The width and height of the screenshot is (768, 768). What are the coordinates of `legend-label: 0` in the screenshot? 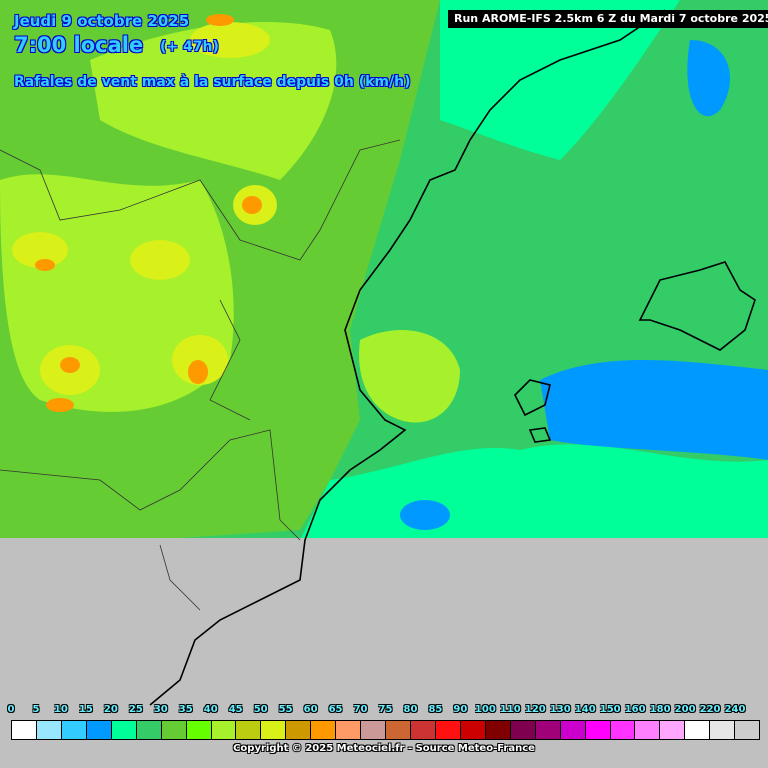 It's located at (11, 709).